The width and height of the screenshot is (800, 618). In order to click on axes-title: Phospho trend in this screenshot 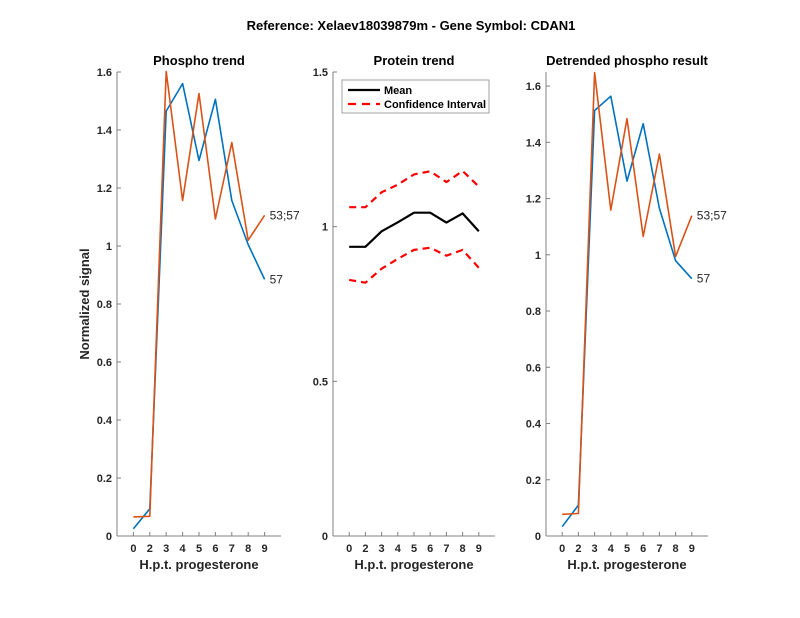, I will do `click(199, 60)`.